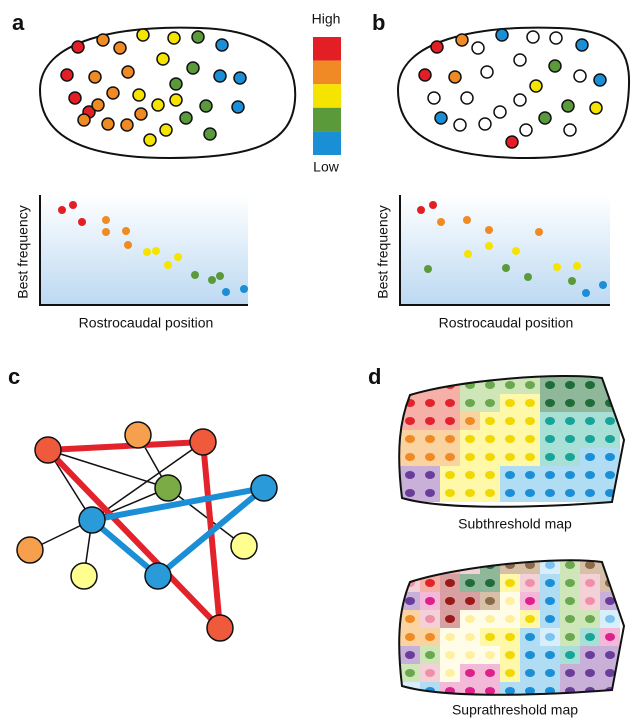 The width and height of the screenshot is (632, 722). What do you see at coordinates (326, 167) in the screenshot?
I see `colorbar-low: Low` at bounding box center [326, 167].